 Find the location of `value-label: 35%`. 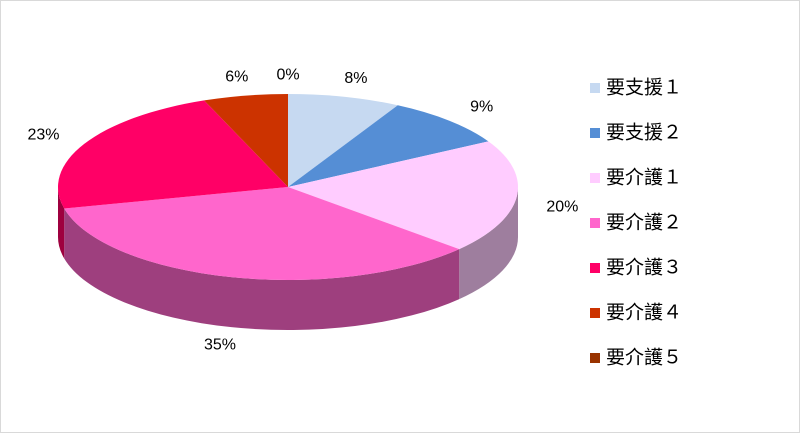

value-label: 35% is located at coordinates (220, 344).